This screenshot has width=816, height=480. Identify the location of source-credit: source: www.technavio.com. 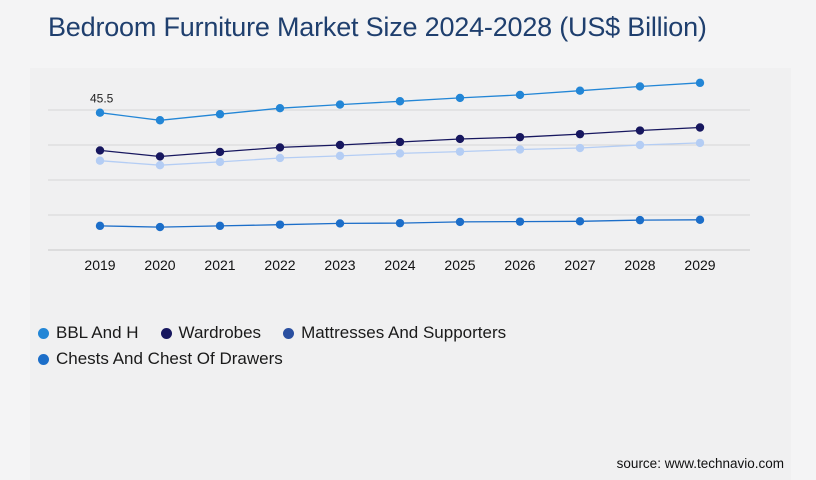
(700, 463).